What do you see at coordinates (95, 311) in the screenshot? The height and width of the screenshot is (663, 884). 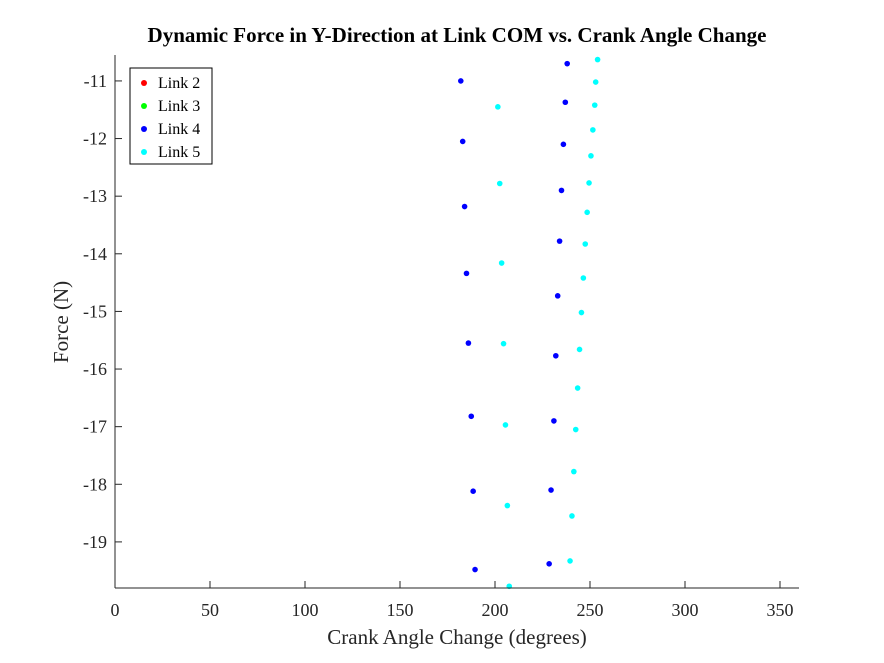 I see `y-tick-label: -15` at bounding box center [95, 311].